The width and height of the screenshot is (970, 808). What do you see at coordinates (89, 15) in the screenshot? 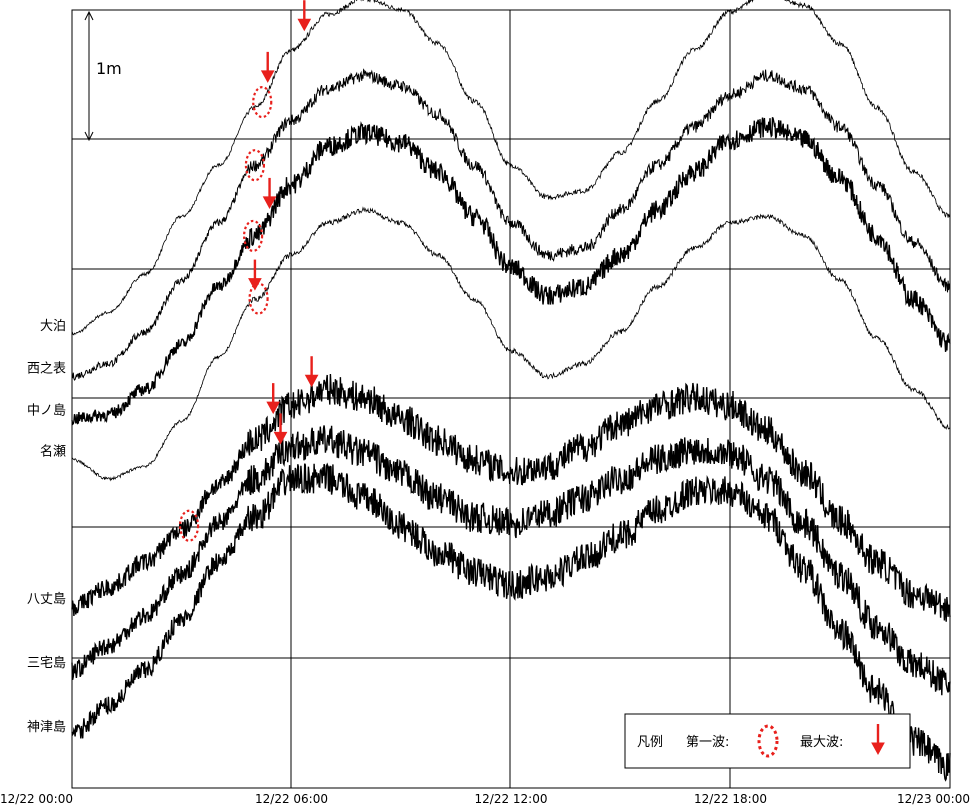
I see `scale-bar-top-arrow` at bounding box center [89, 15].